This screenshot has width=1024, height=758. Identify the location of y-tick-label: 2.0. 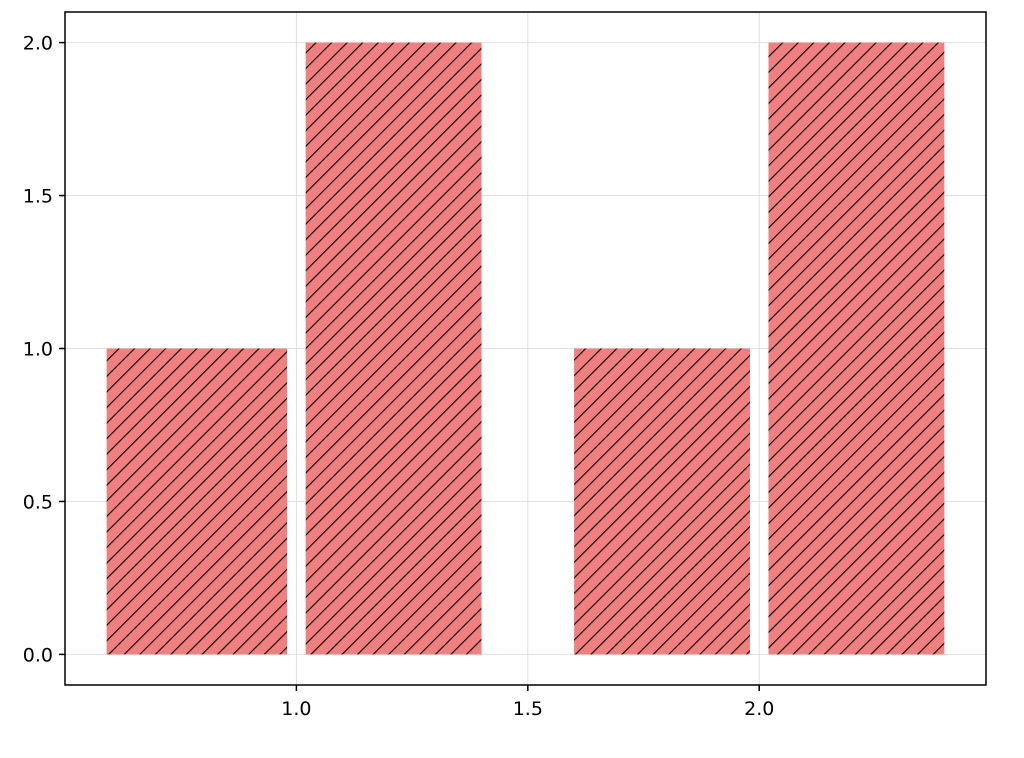
(38, 44).